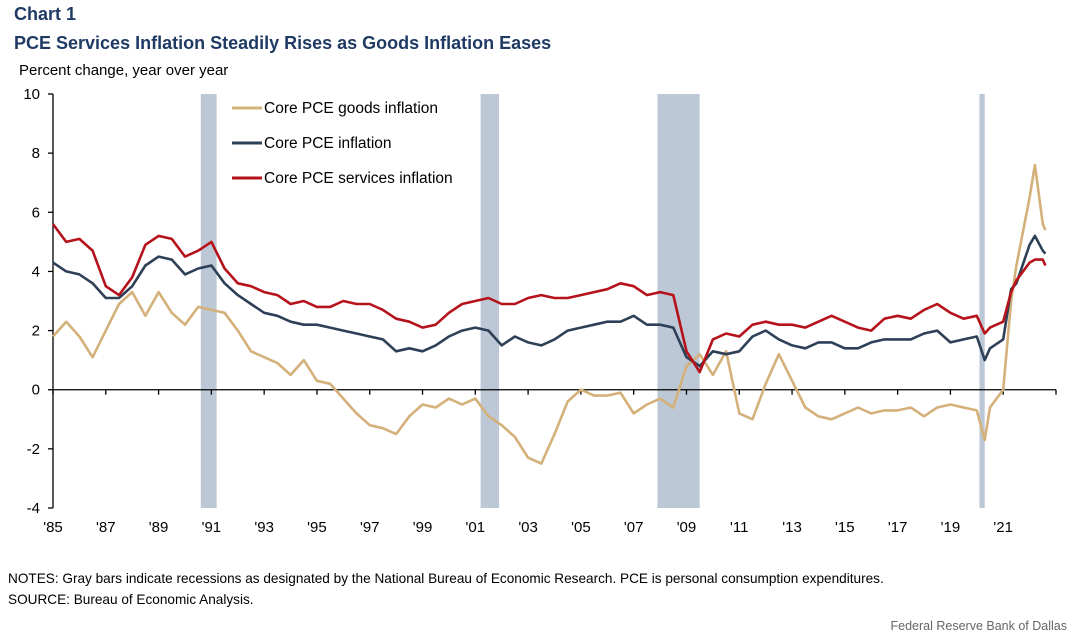 The width and height of the screenshot is (1080, 638). I want to click on legend-background, so click(351, 145).